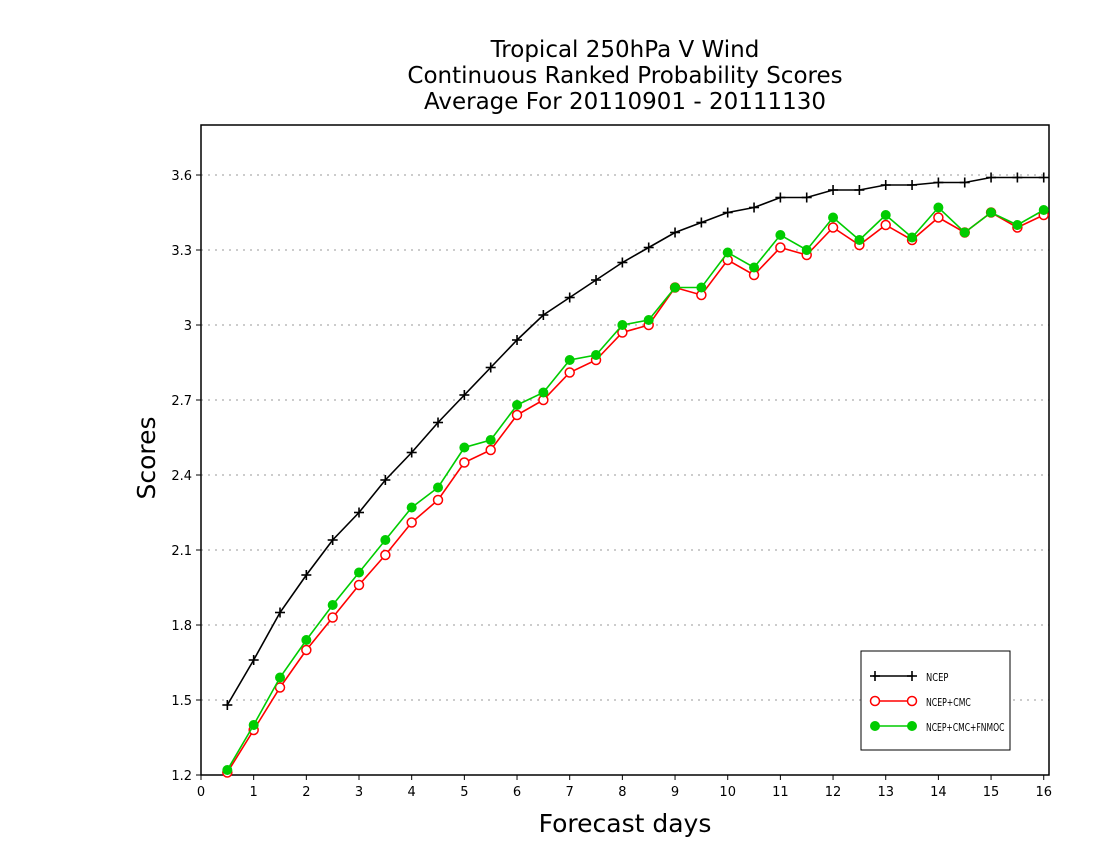  Describe the element at coordinates (991, 792) in the screenshot. I see `x-tick-label: 15` at that location.